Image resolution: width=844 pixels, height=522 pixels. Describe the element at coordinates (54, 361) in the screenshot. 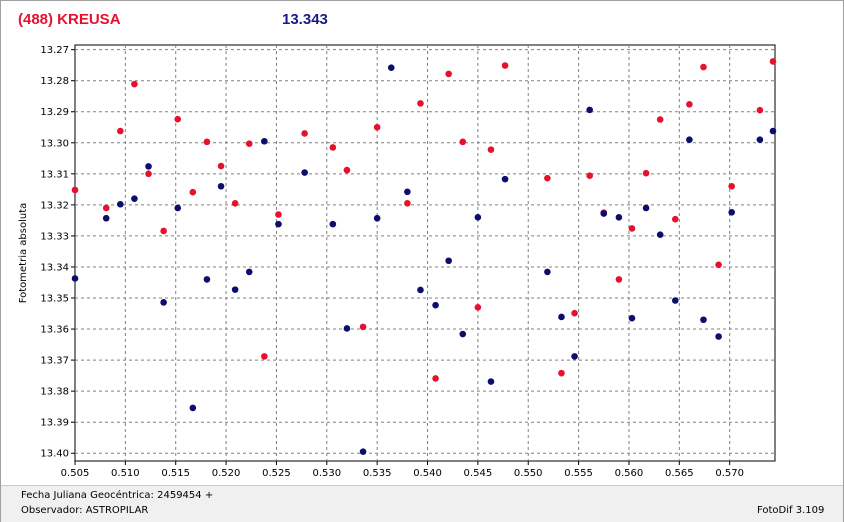

I see `y-tick-label: 13.37` at that location.